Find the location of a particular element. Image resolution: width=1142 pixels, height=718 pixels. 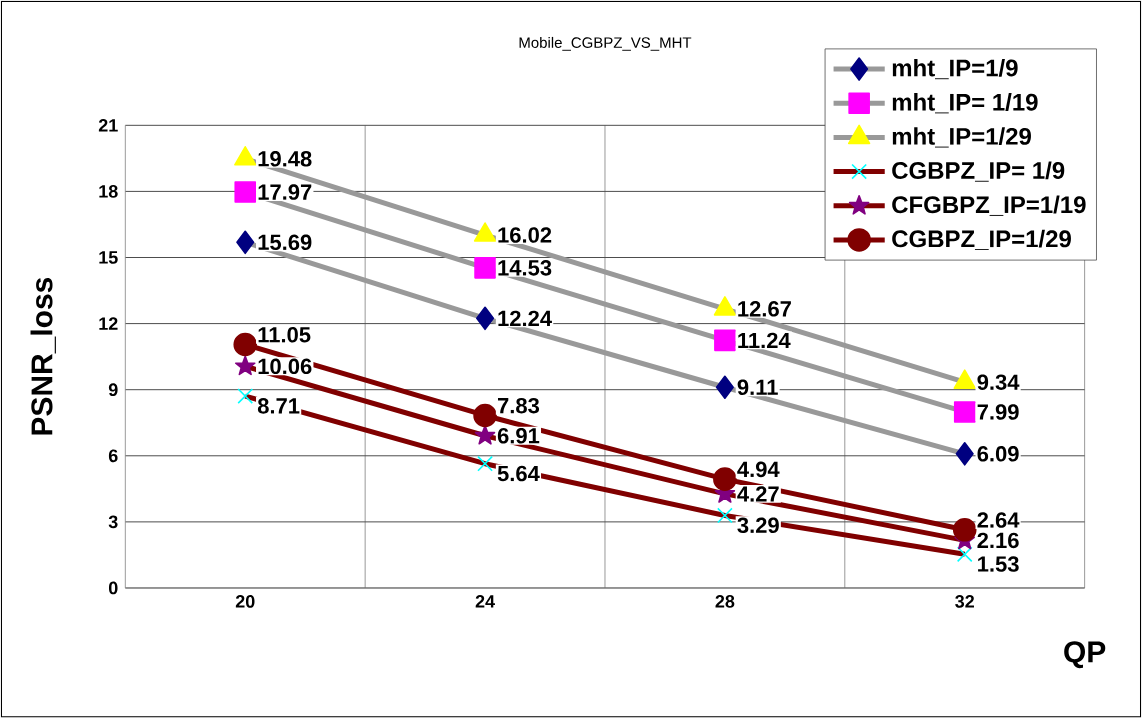

data-label: 14.53 is located at coordinates (525, 267).